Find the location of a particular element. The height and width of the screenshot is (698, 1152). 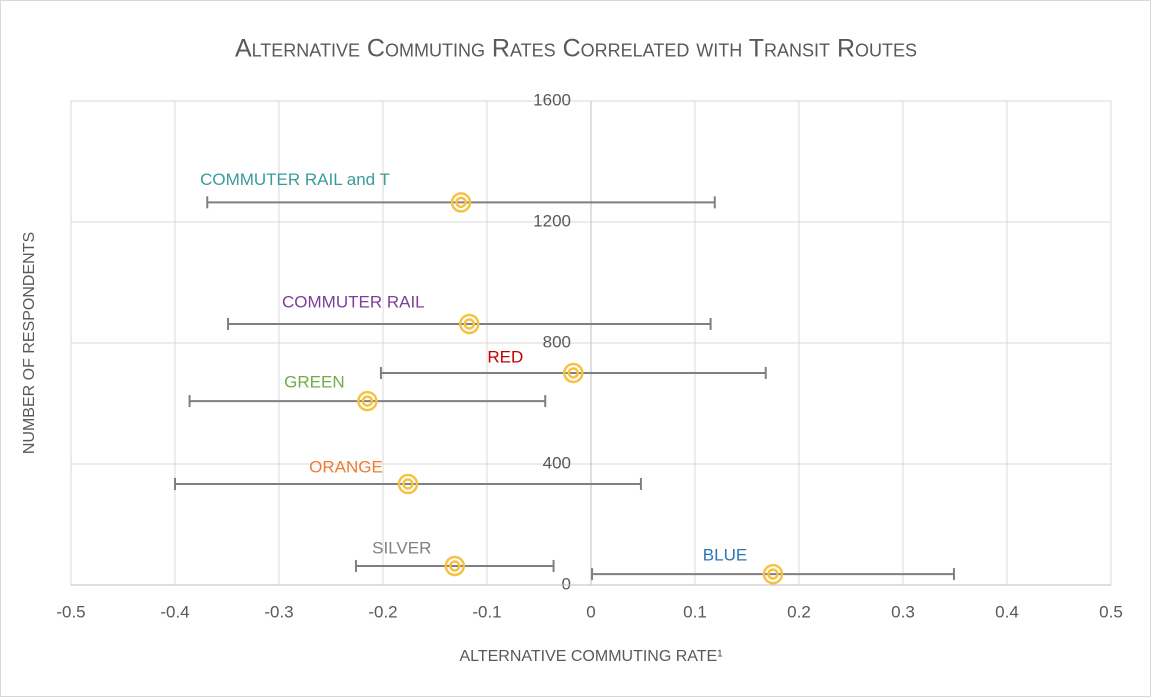

y-tick-label: 400 is located at coordinates (557, 462).